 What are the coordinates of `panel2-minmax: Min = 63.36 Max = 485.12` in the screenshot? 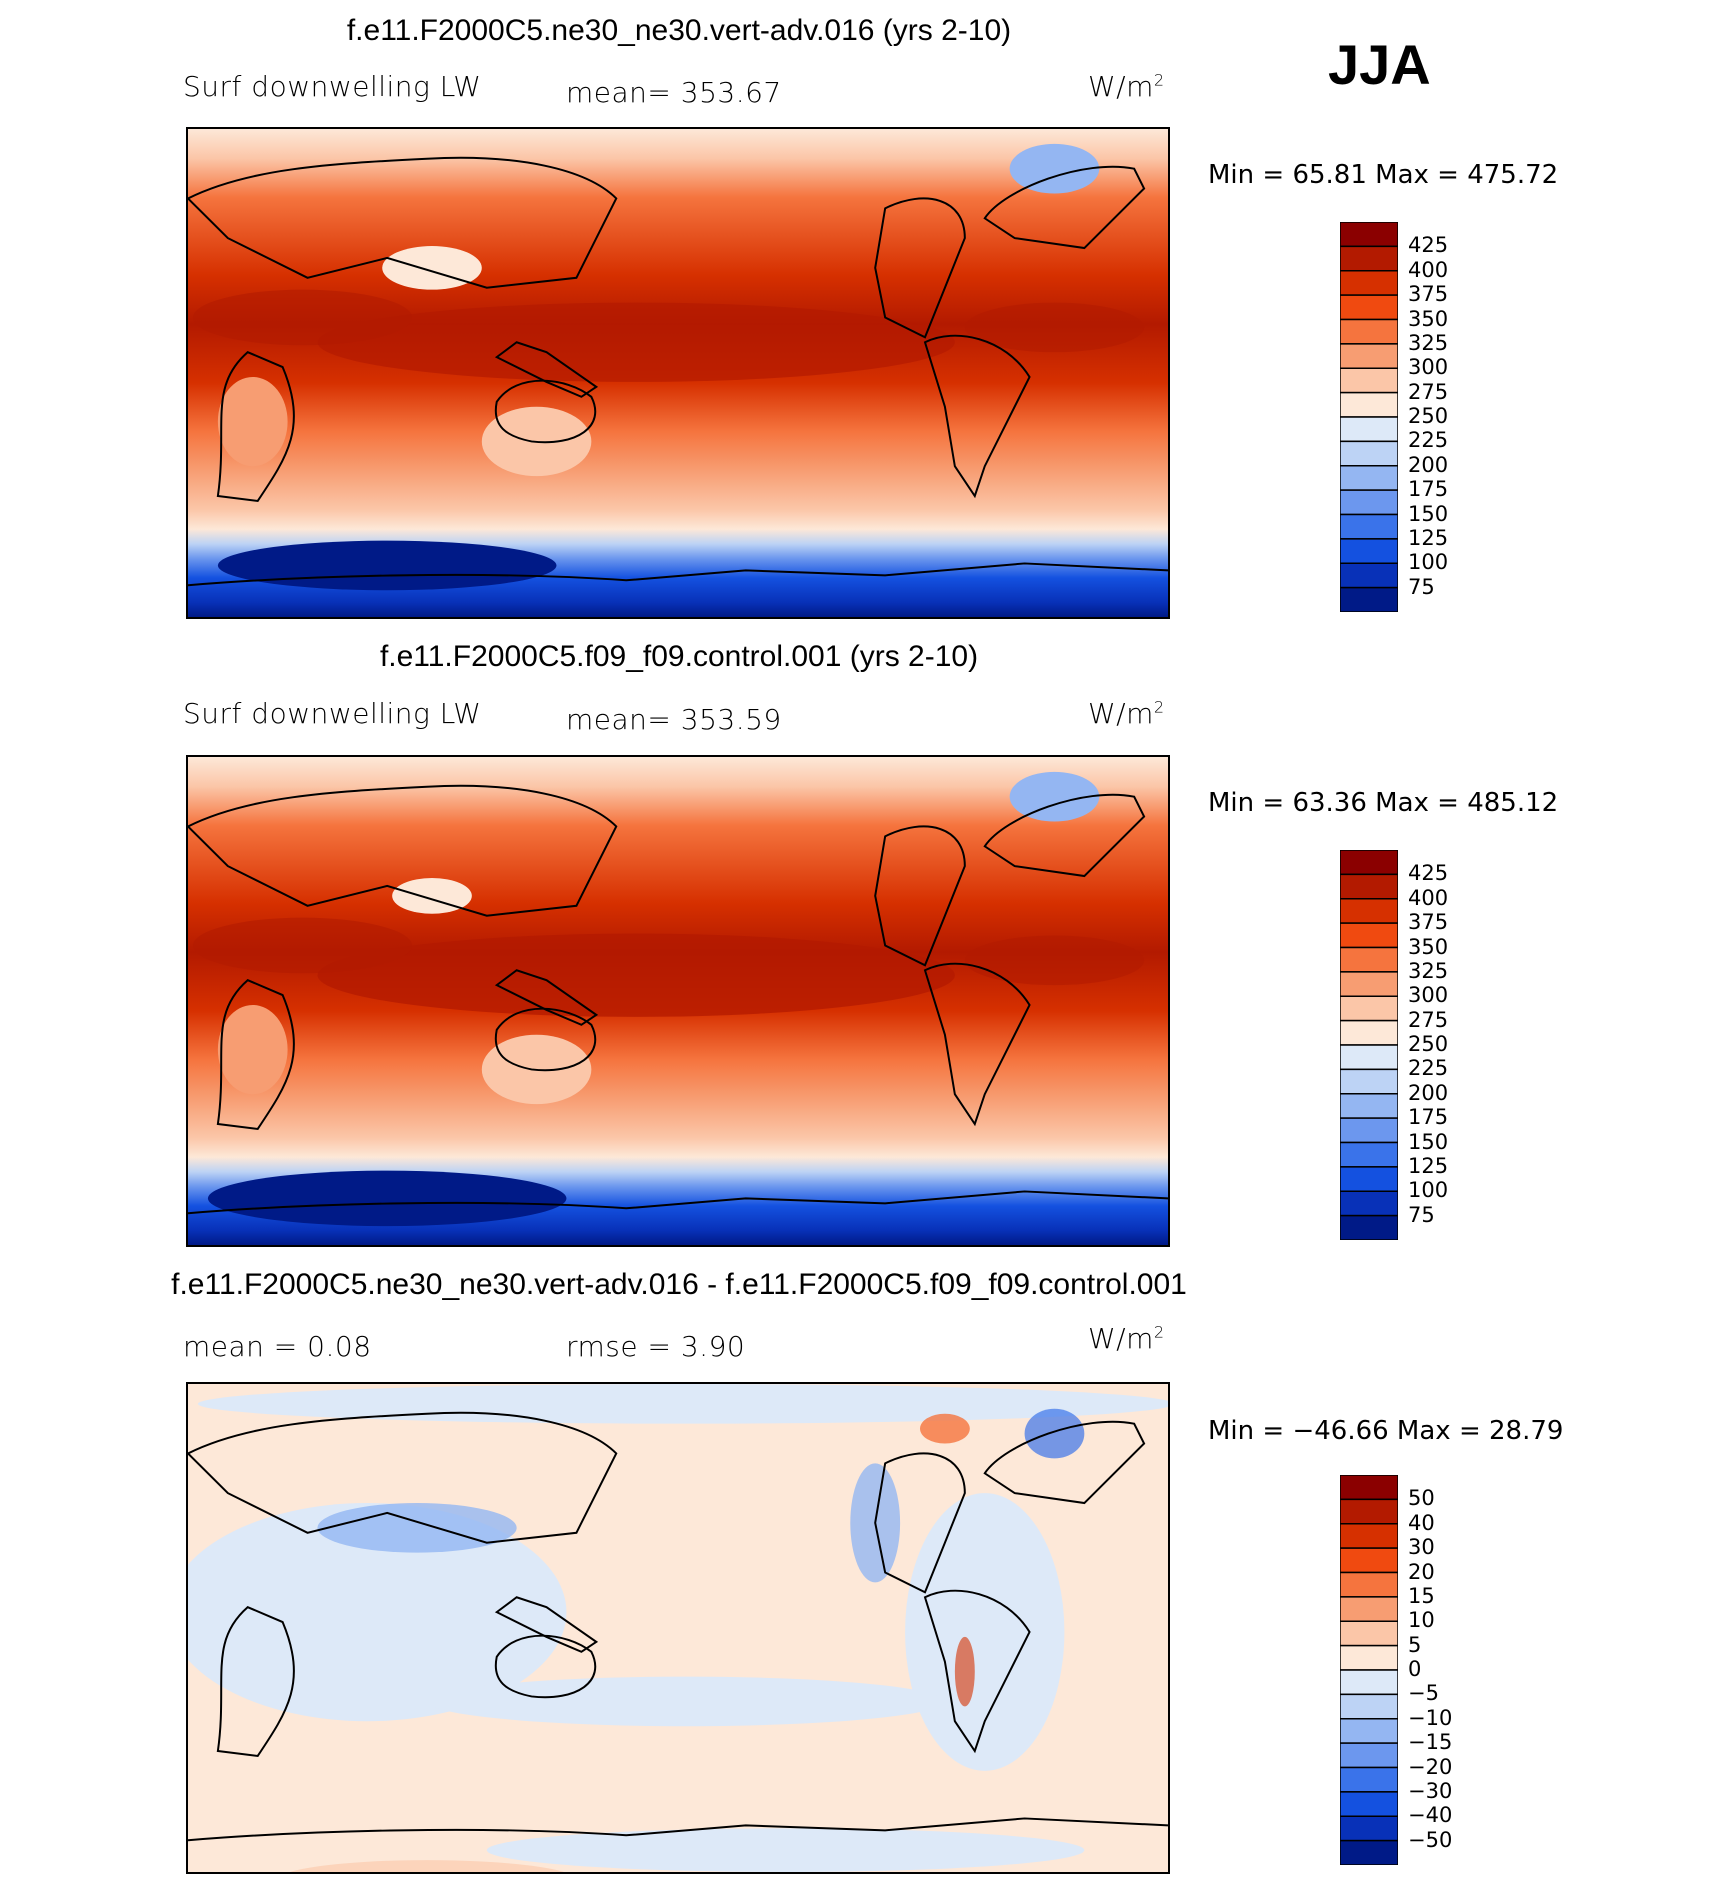 It's located at (1383, 803).